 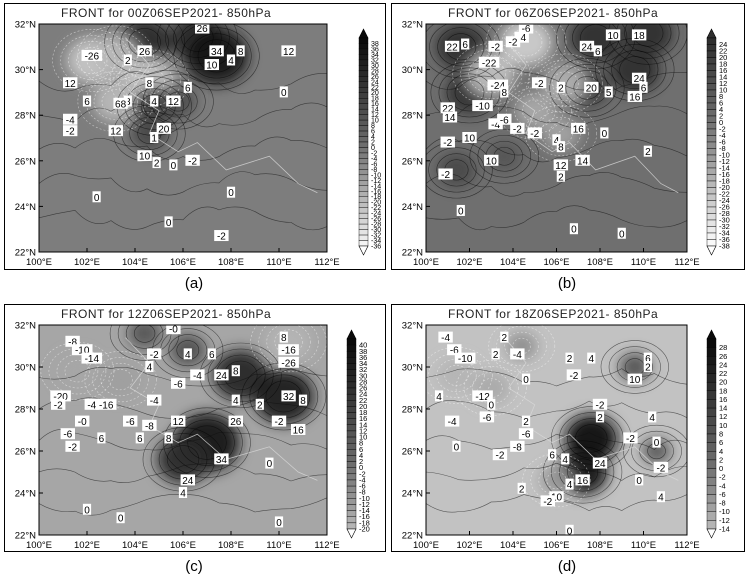 What do you see at coordinates (221, 375) in the screenshot?
I see `contour-label: 24` at bounding box center [221, 375].